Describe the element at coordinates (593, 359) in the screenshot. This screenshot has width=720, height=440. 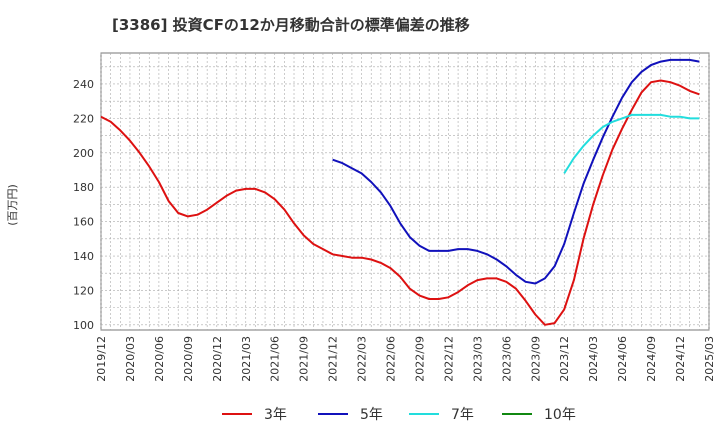
I see `x-tick-label: 2024/03` at that location.